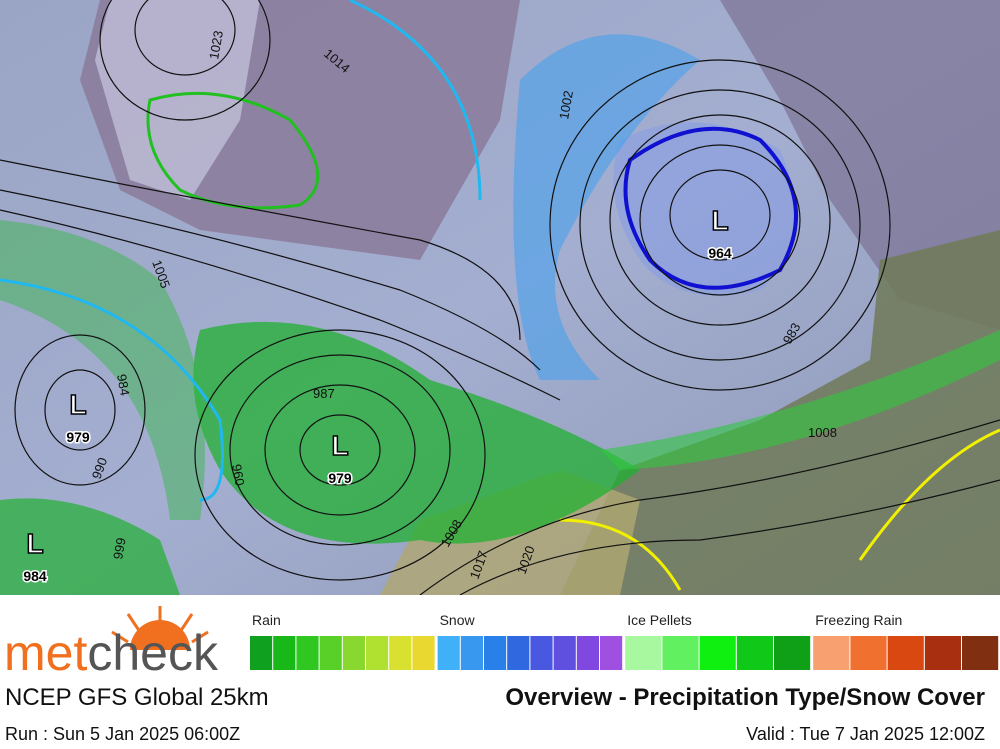  Describe the element at coordinates (822, 432) in the screenshot. I see `isobar-label: 1008` at that location.